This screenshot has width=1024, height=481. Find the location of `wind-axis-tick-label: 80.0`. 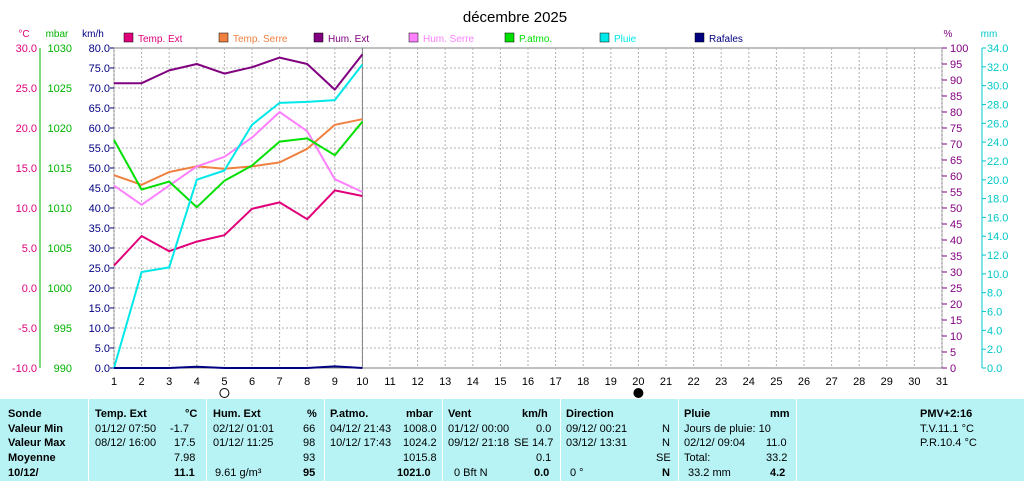

wind-axis-tick-label: 80.0 is located at coordinates (99, 49).